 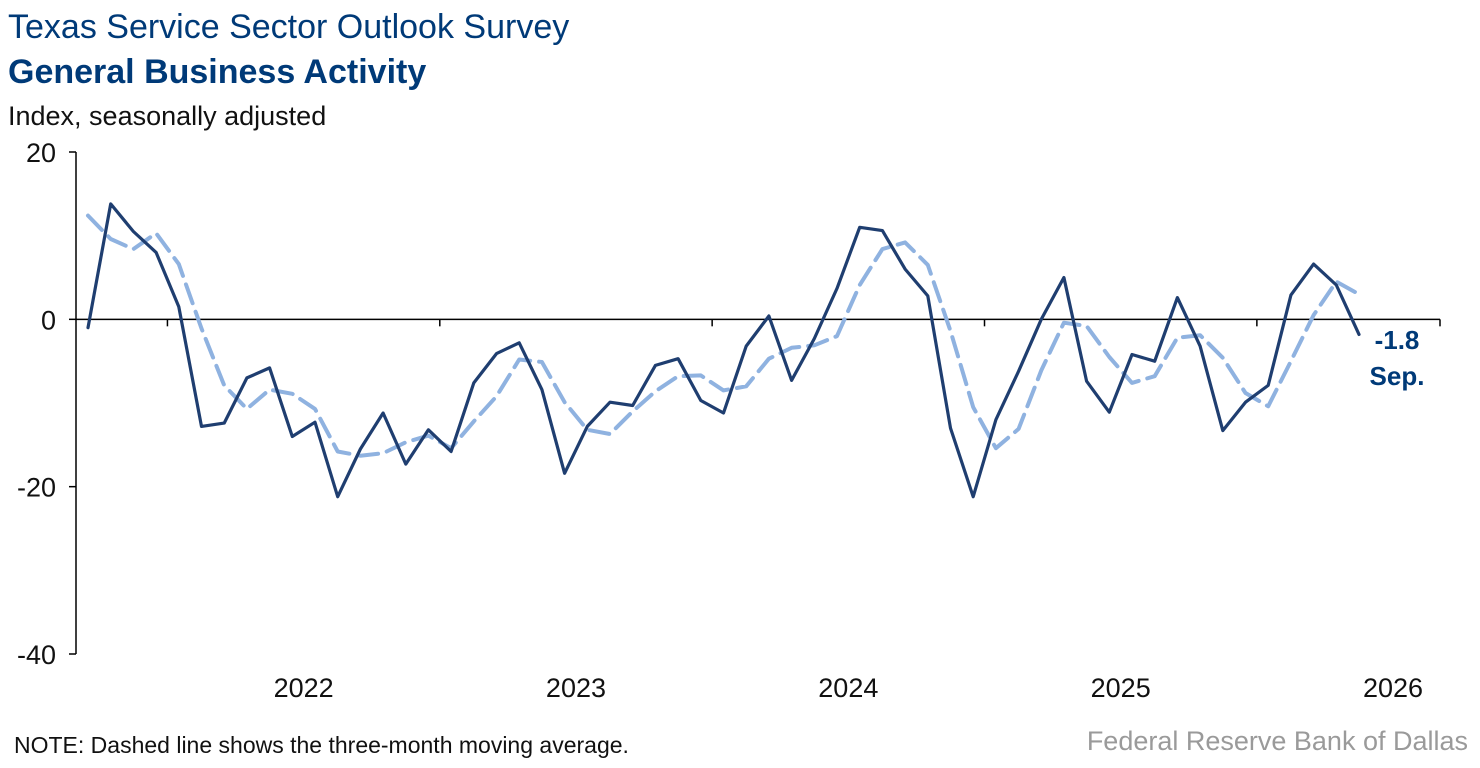 I want to click on chart-title: Texas Service Sector Outlook Survey, so click(x=289, y=27).